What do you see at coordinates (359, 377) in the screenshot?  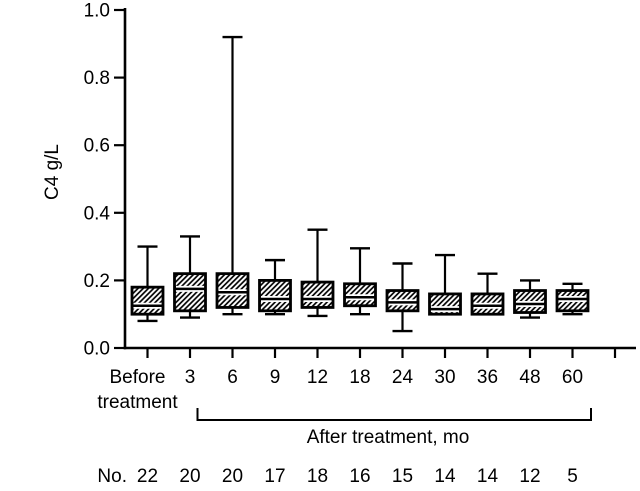 I see `x-category-label: 18` at bounding box center [359, 377].